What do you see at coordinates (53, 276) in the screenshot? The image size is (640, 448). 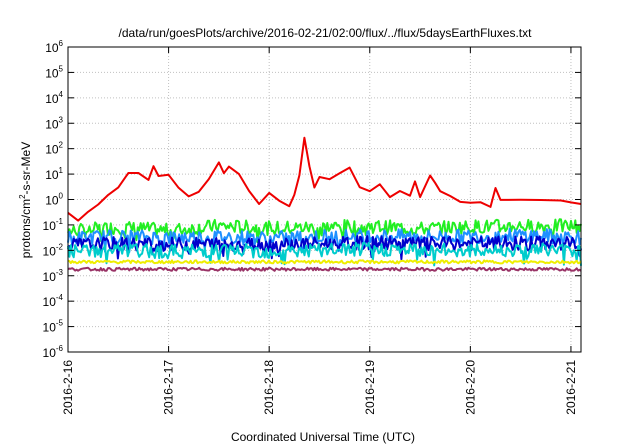 I see `y-tick-label: 10⁻³` at bounding box center [53, 276].